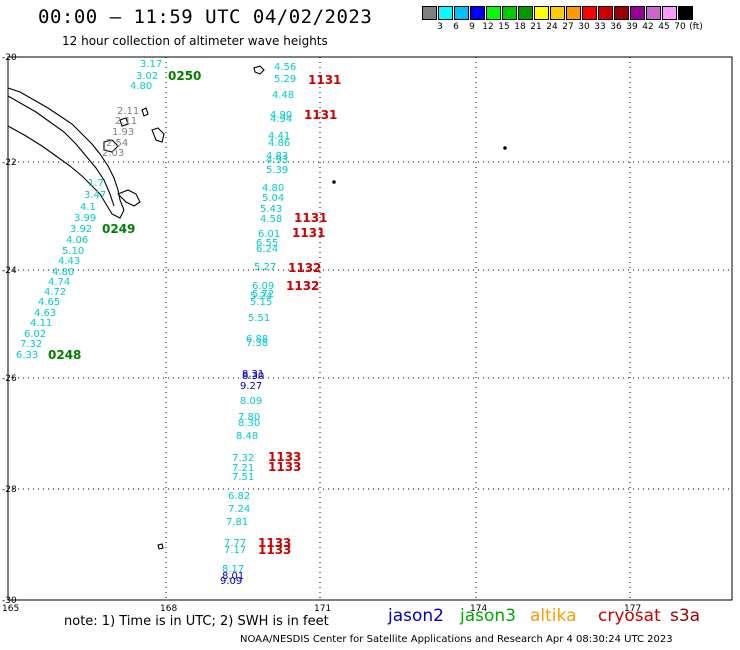 The width and height of the screenshot is (740, 650). I want to click on latitude-label: -30, so click(9, 601).